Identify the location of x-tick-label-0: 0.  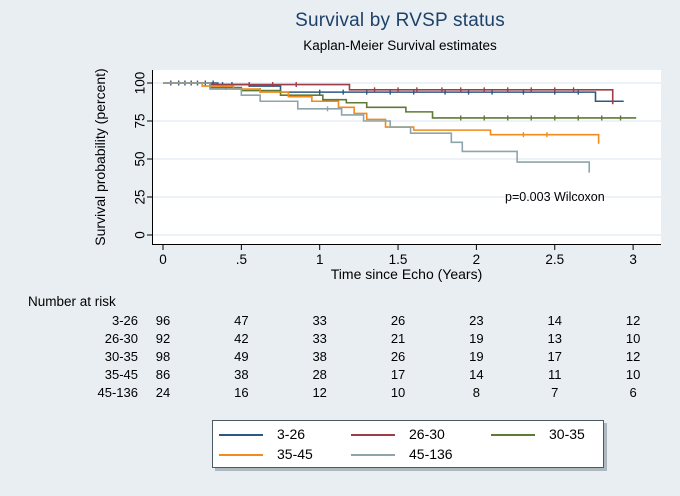
(163, 259).